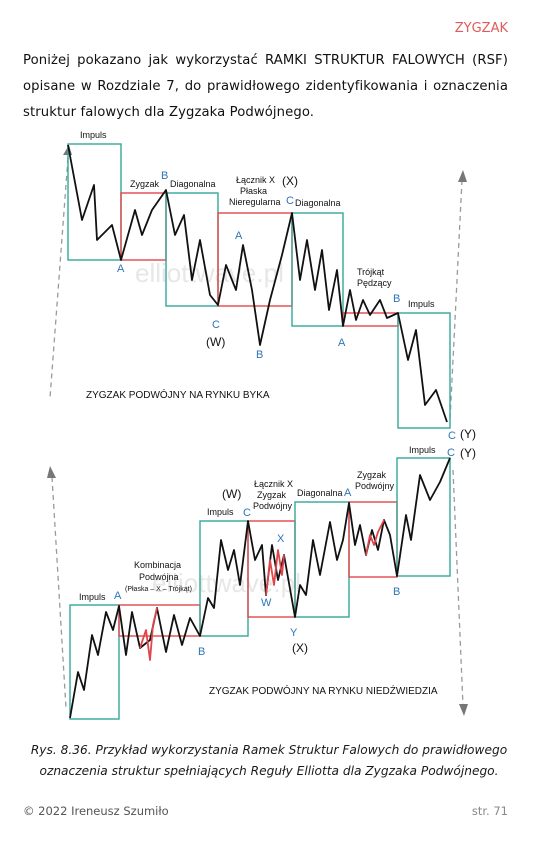 The image size is (538, 846). I want to click on section-header: ZYGZAK, so click(481, 28).